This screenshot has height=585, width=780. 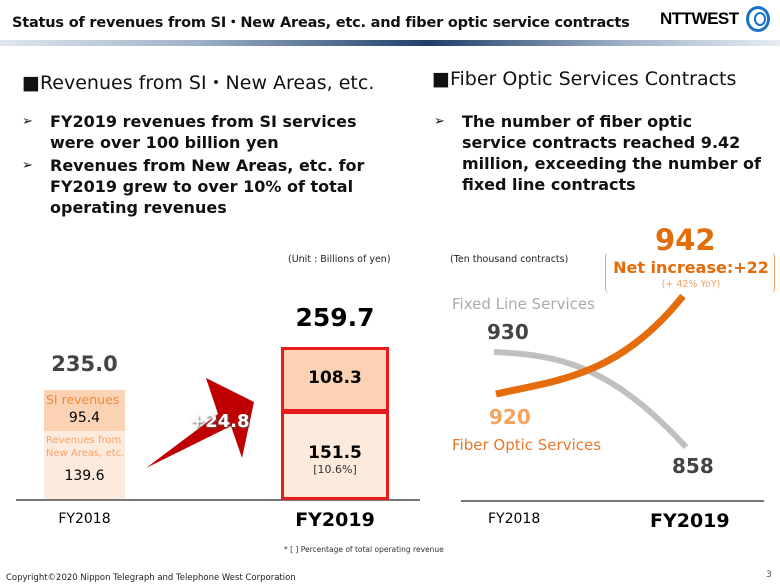 I want to click on fy2019-new-value: 151.5, so click(x=335, y=453).